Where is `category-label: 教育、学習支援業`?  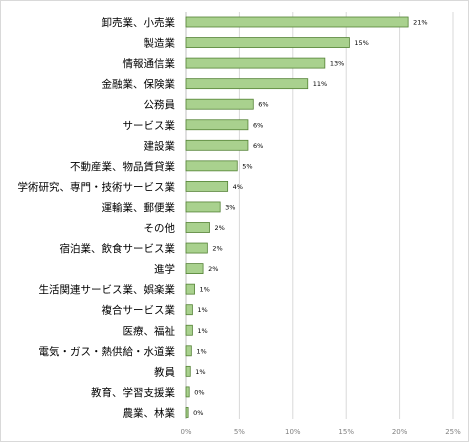
category-label: 教育、学習支援業 is located at coordinates (133, 392).